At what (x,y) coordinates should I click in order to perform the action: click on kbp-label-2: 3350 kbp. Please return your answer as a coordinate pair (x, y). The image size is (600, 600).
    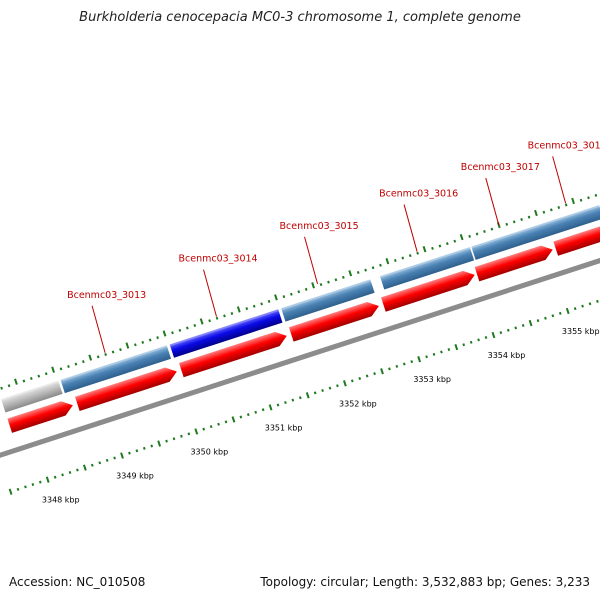
    Looking at the image, I should click on (209, 452).